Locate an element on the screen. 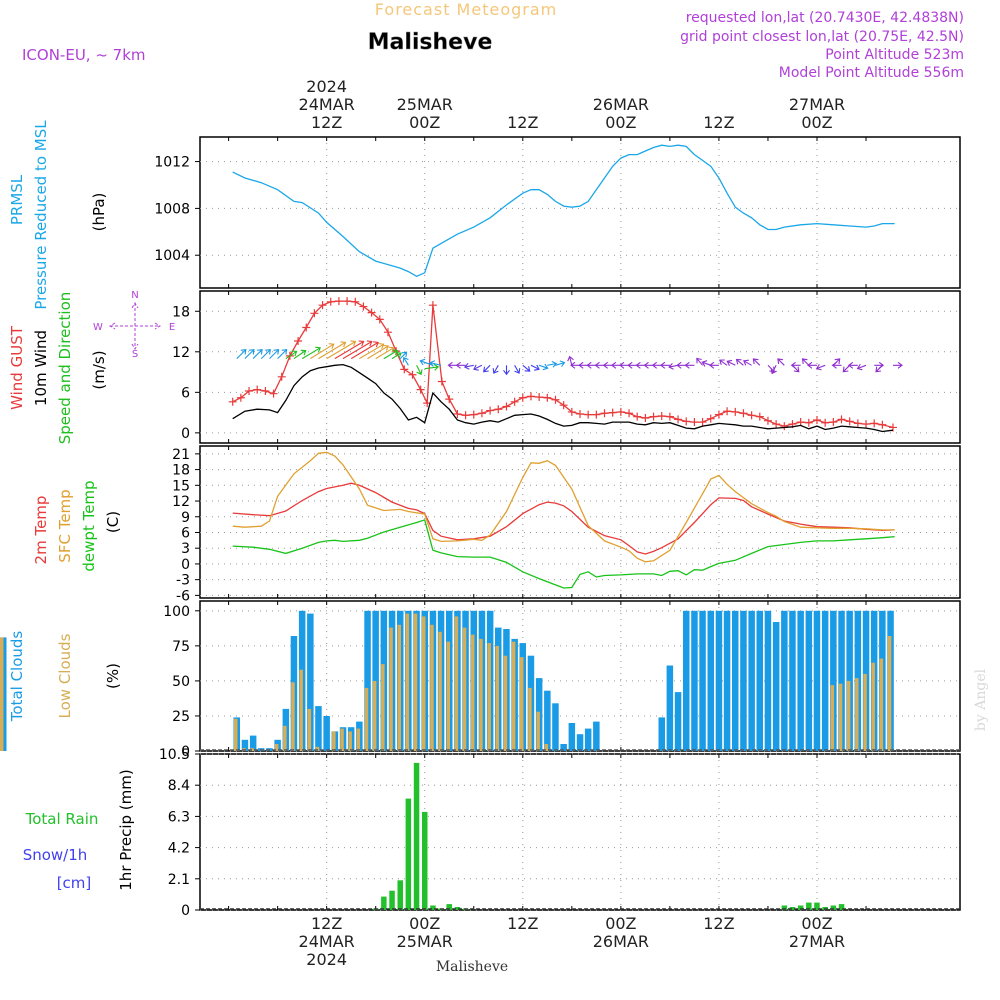 This screenshot has height=1000, width=1000. bottom-time-label: 00Z is located at coordinates (816, 923).